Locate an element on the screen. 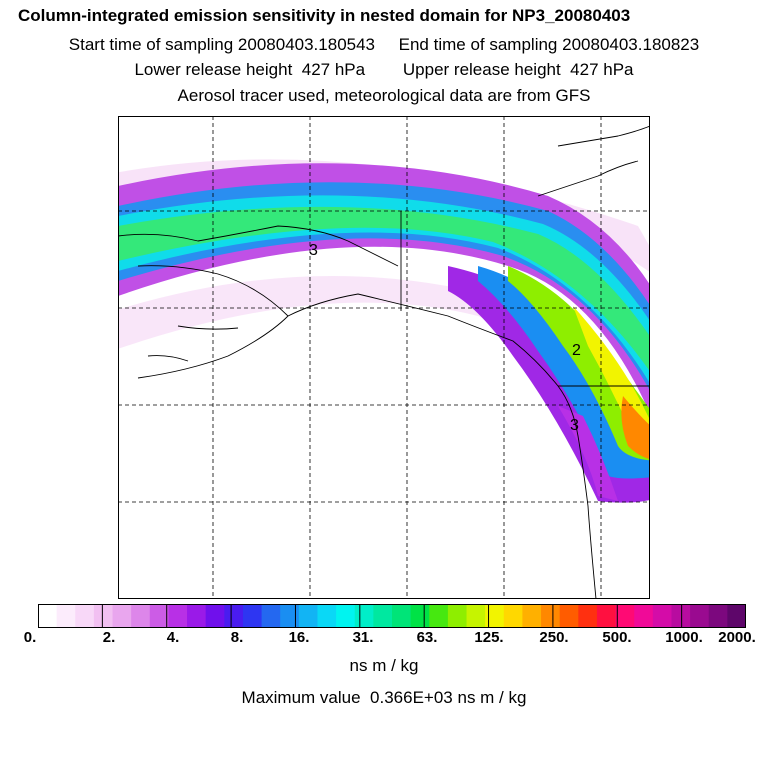 This screenshot has height=768, width=768. start-time-value: 20080403.180543 is located at coordinates (306, 44).